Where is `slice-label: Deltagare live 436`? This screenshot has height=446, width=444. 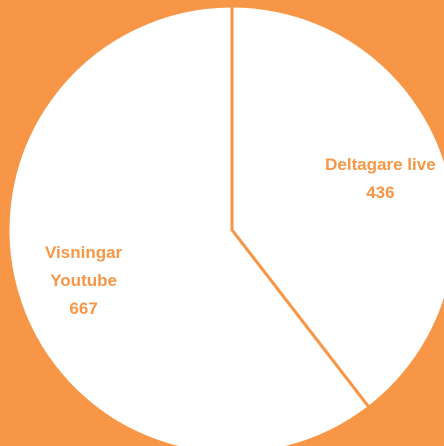 slice-label: Deltagare live 436 is located at coordinates (372, 179).